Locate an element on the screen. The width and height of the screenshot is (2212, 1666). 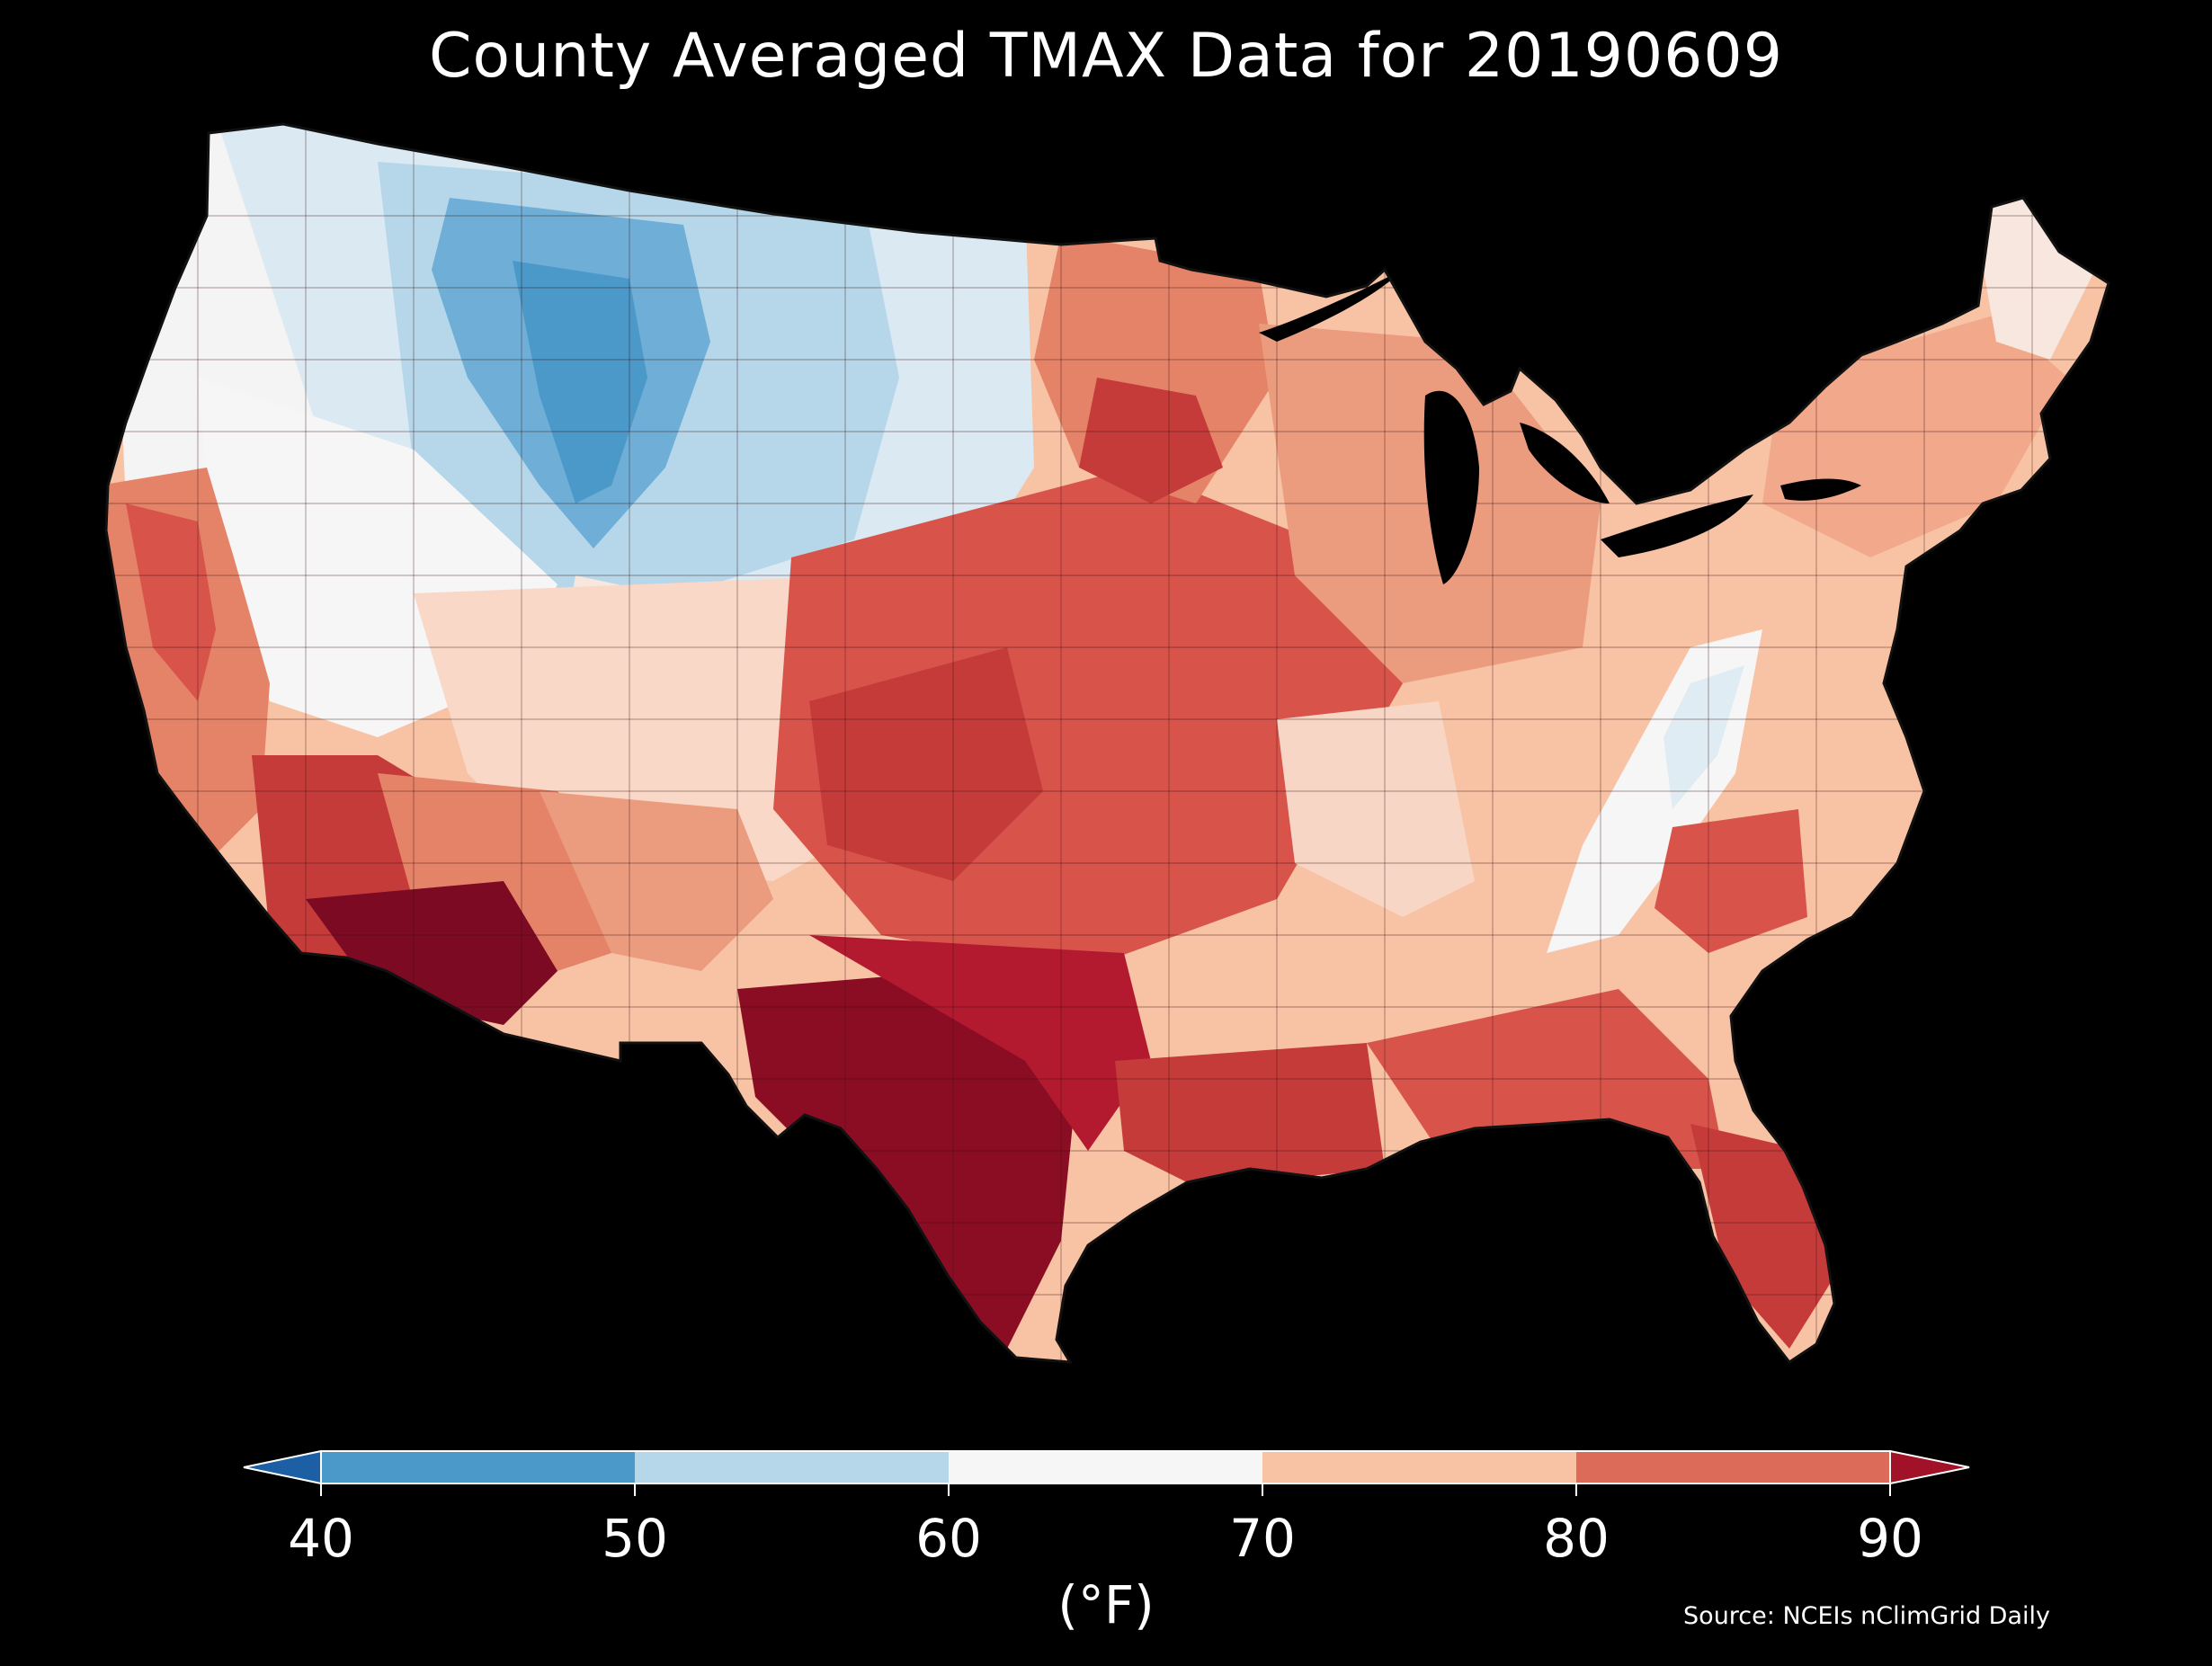
colorbar-ticks is located at coordinates (1105, 1489).